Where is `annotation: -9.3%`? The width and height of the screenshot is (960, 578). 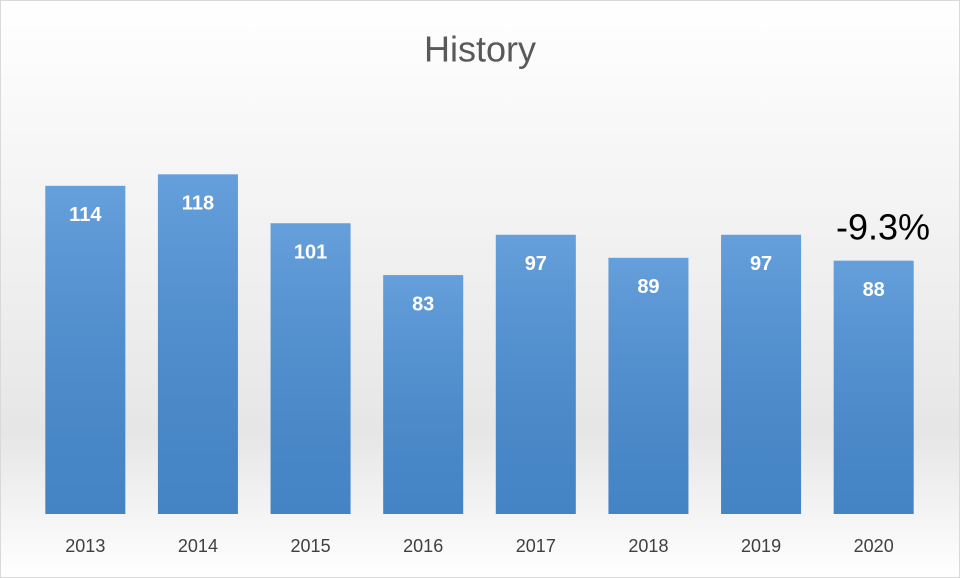 annotation: -9.3% is located at coordinates (883, 227).